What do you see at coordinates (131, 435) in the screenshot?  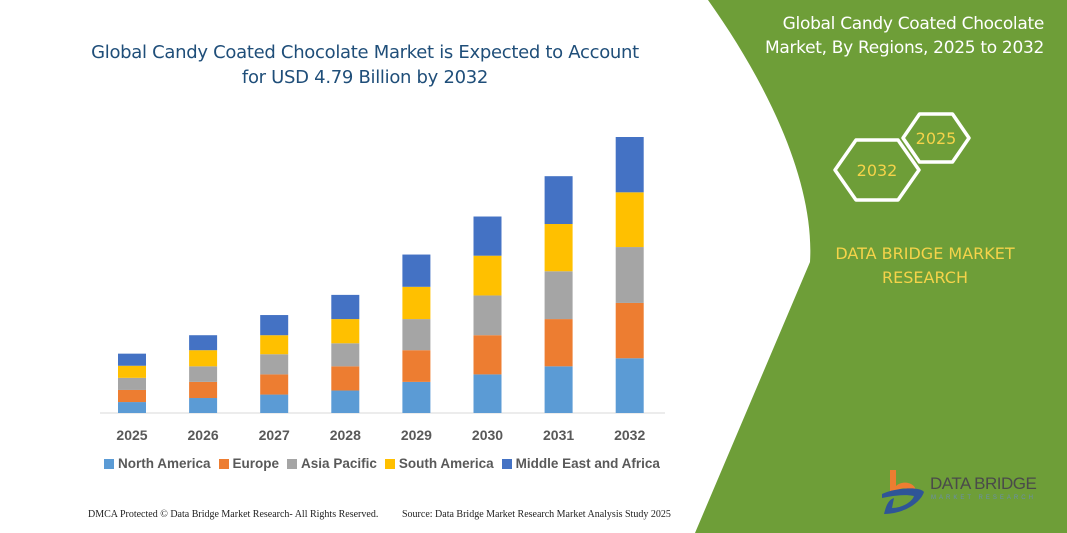 I see `x-tick-label: 2025` at bounding box center [131, 435].